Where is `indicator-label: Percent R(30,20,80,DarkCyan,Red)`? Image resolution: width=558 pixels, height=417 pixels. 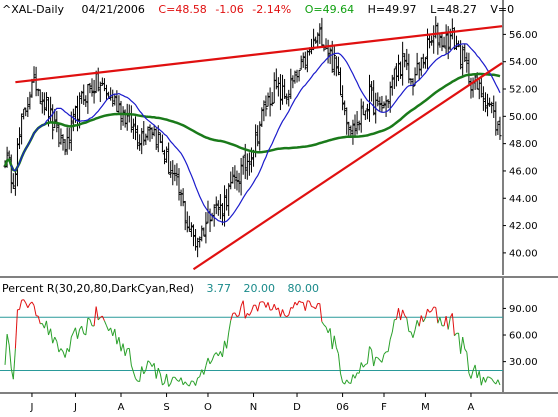 indicator-label: Percent R(30,20,80,DarkCyan,Red) is located at coordinates (98, 288).